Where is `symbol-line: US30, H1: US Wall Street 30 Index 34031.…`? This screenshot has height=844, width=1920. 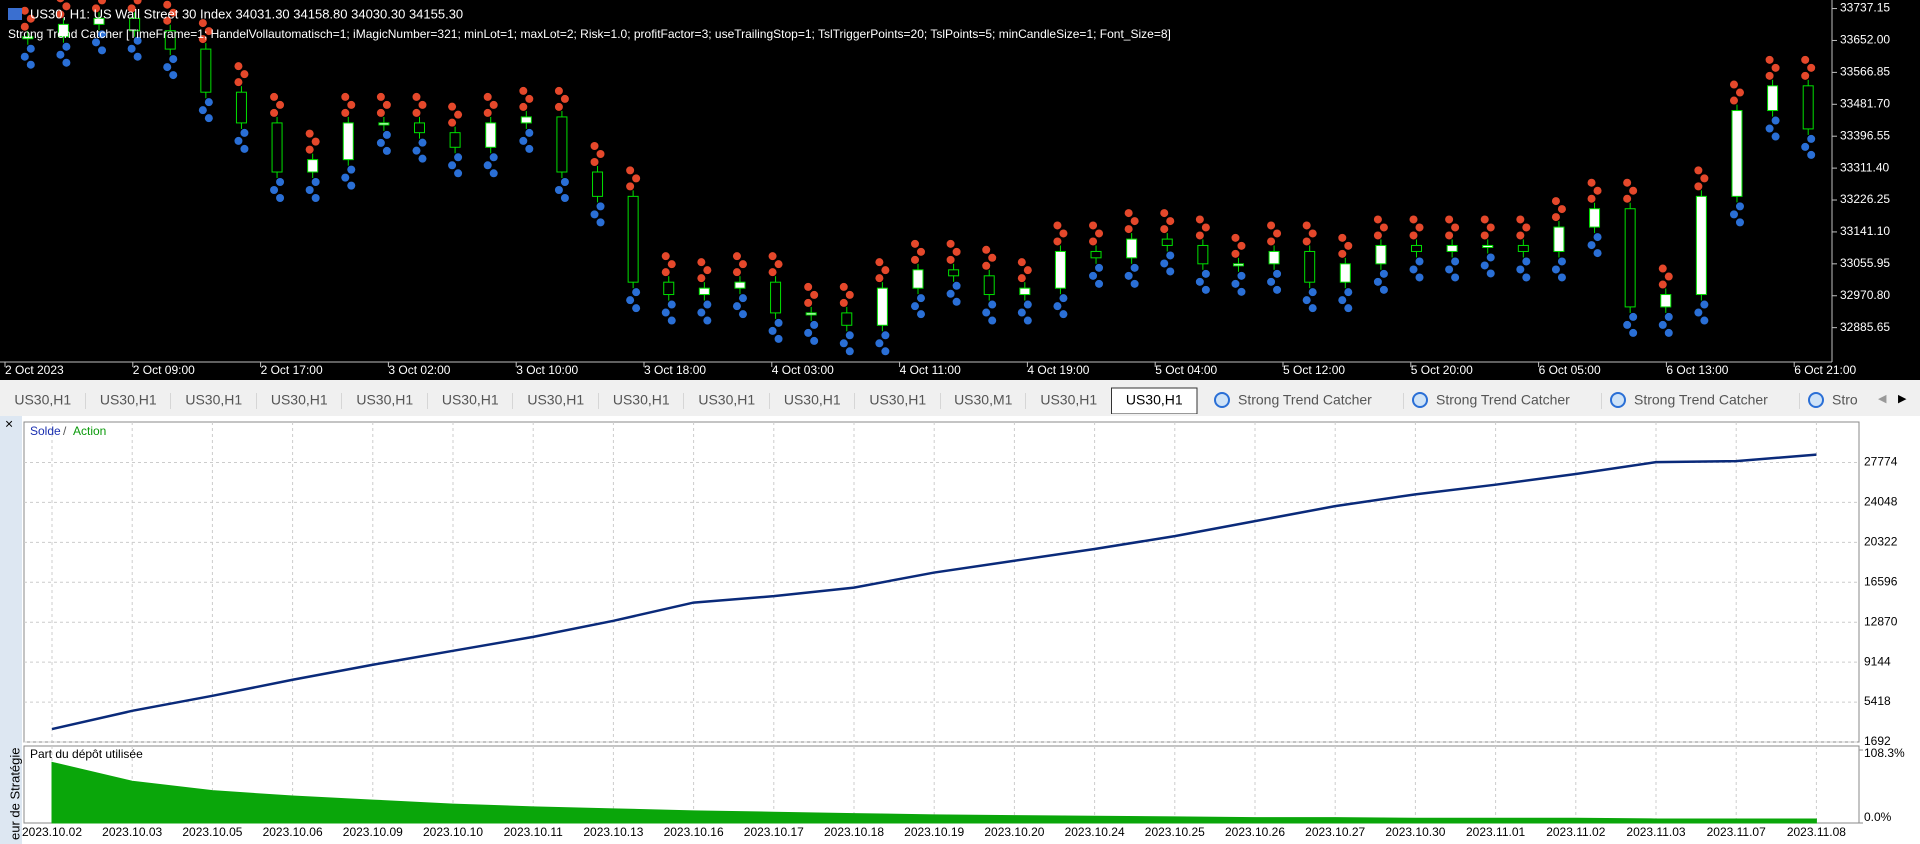
symbol-line: US30, H1: US Wall Street 30 Index 34031.… is located at coordinates (246, 13).